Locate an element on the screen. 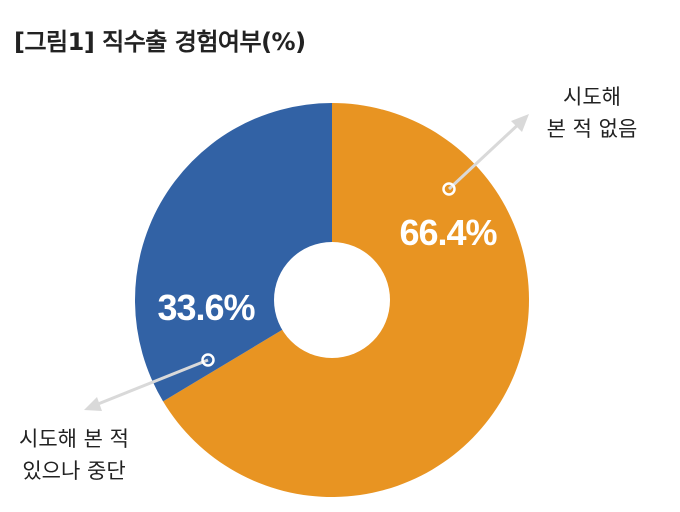 This screenshot has width=680, height=512. annotation-pointer-stopped is located at coordinates (149, 382).